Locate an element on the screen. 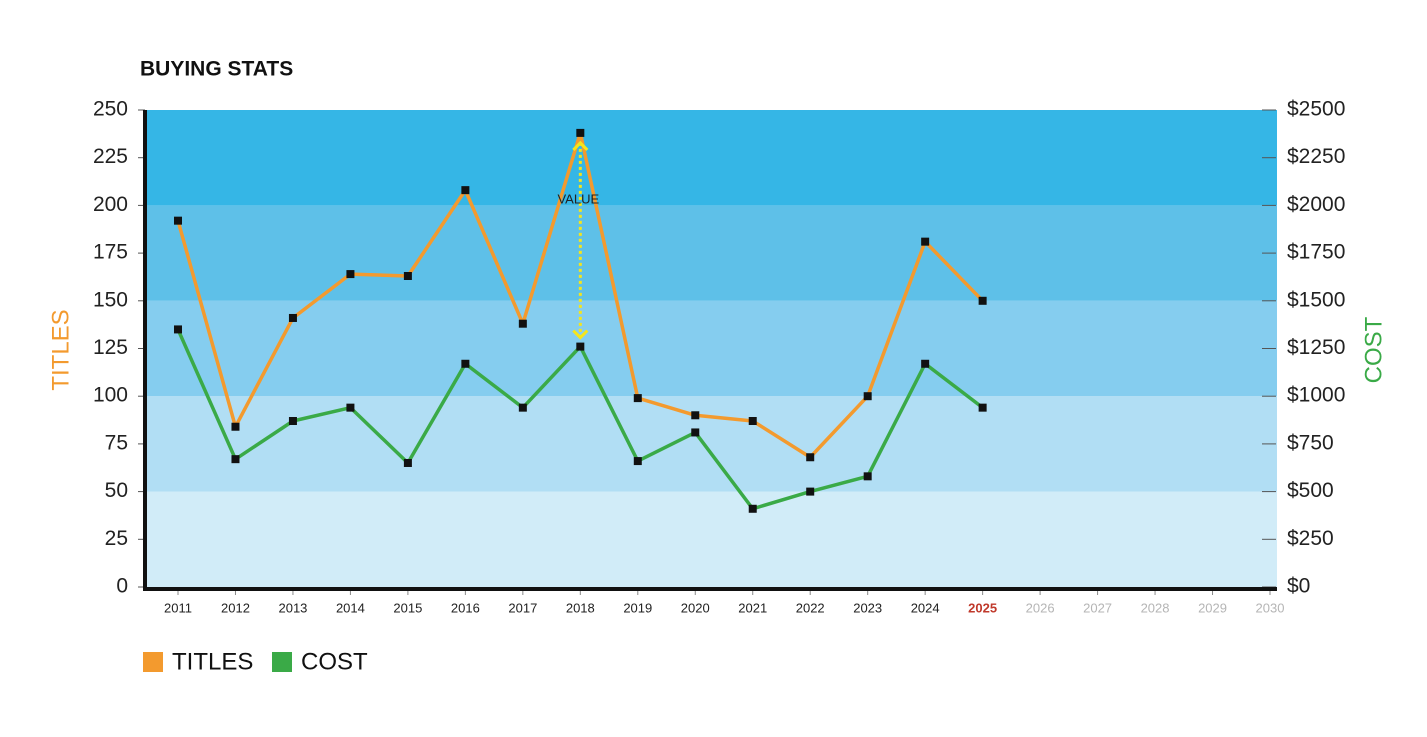 Image resolution: width=1427 pixels, height=737 pixels. y2-tick-label: $1250 is located at coordinates (1316, 347).